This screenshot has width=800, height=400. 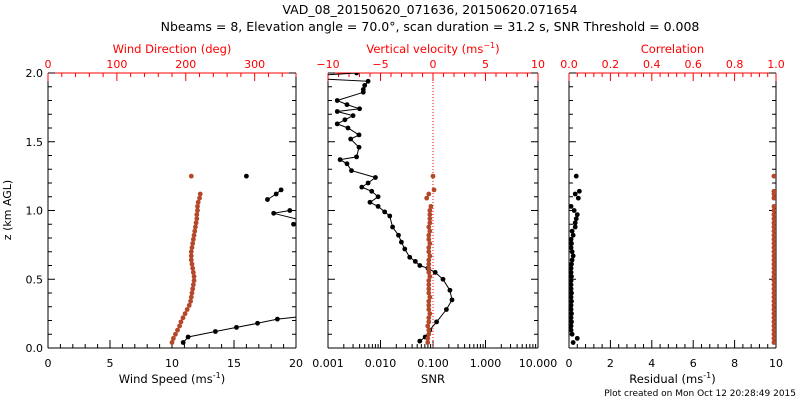 What do you see at coordinates (172, 49) in the screenshot?
I see `top-axis-title: Wind Direction (deg)` at bounding box center [172, 49].